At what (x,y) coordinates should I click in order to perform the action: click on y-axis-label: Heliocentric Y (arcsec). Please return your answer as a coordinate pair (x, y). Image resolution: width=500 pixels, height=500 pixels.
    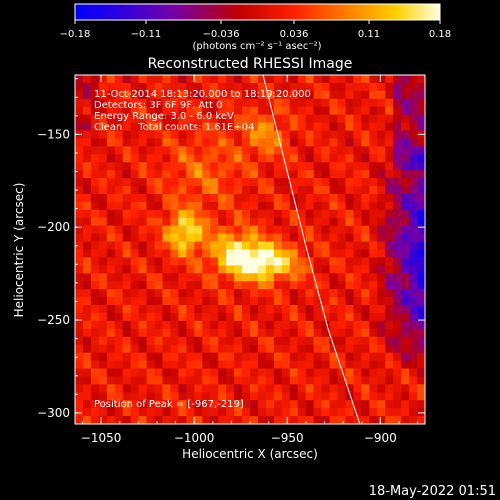
    Looking at the image, I should click on (19, 250).